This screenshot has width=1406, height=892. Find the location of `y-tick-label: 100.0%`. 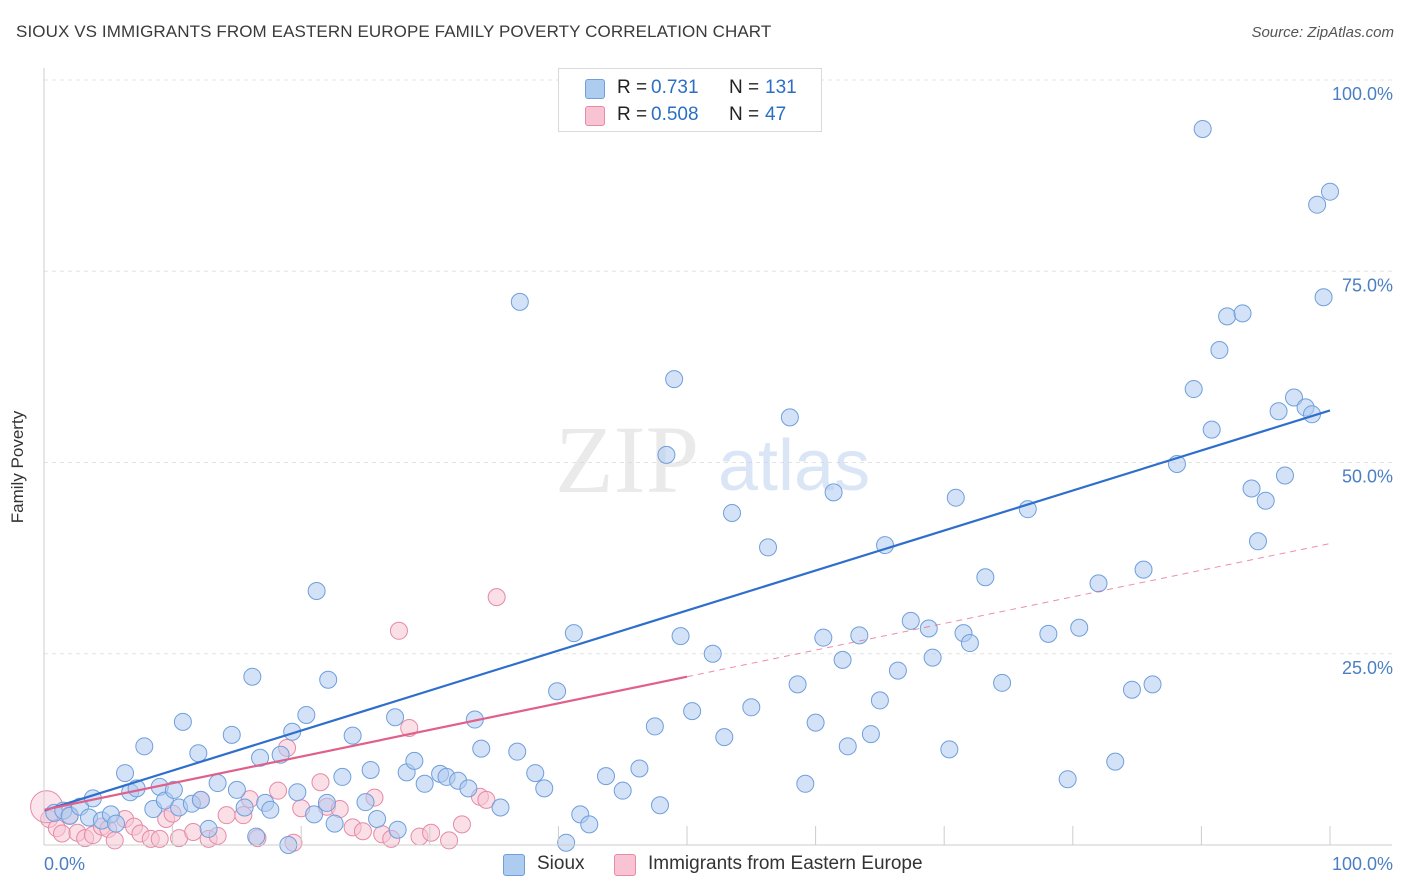

y-tick-label: 100.0% is located at coordinates (1362, 94).